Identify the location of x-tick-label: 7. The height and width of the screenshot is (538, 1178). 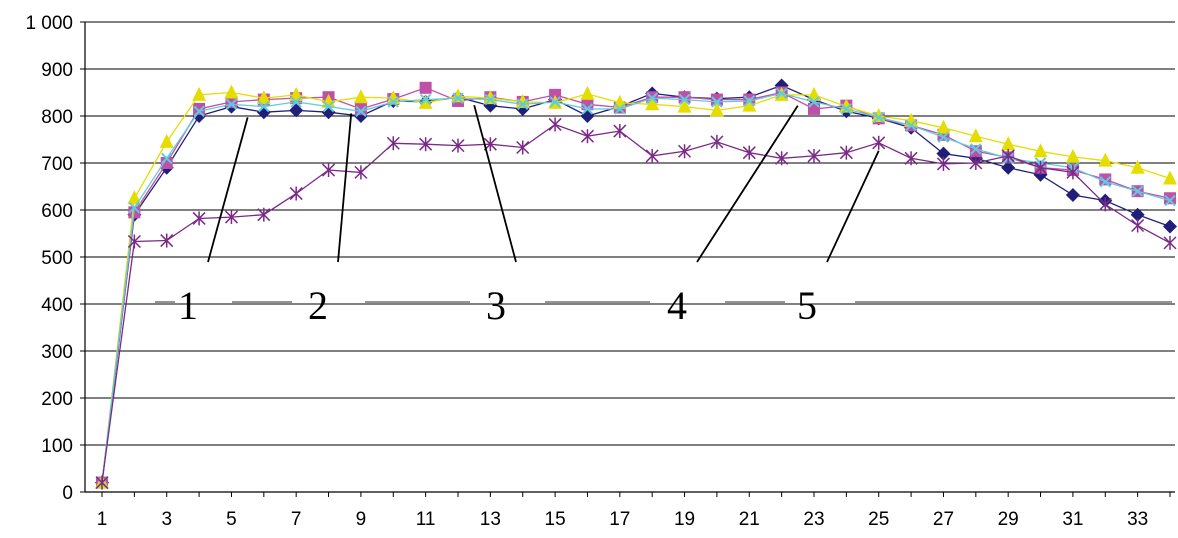
(296, 519).